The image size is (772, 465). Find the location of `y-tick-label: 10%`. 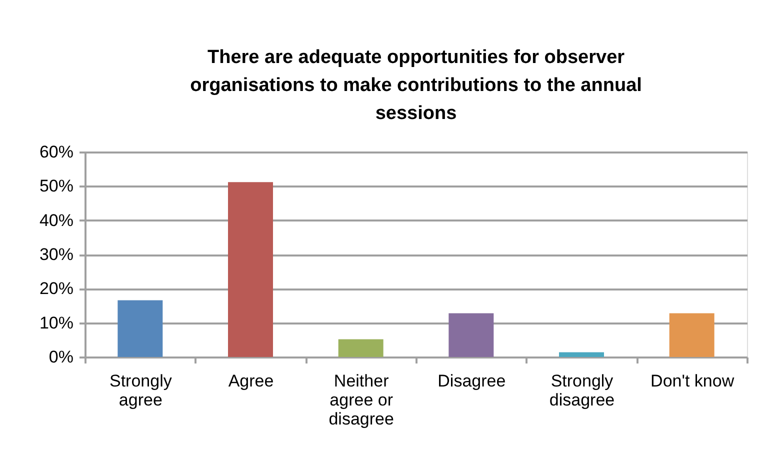

y-tick-label: 10% is located at coordinates (56, 322).